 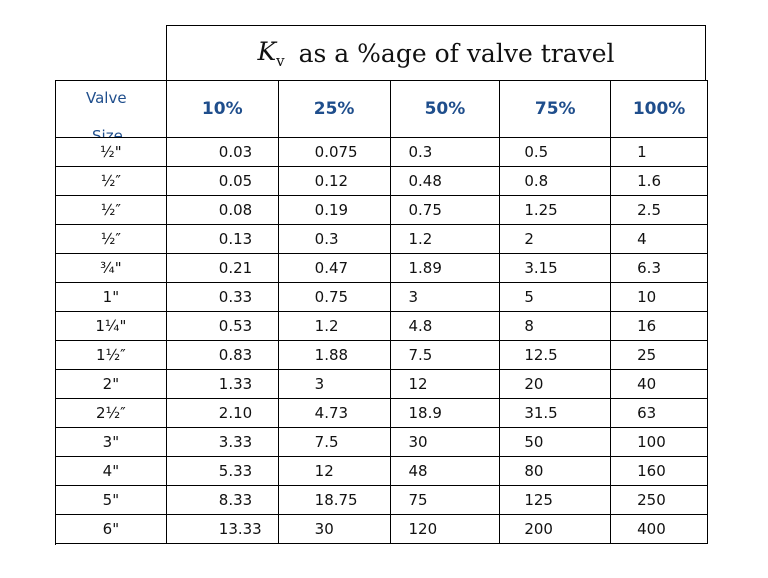 I want to click on kv-value-cell: 80, so click(x=556, y=471).